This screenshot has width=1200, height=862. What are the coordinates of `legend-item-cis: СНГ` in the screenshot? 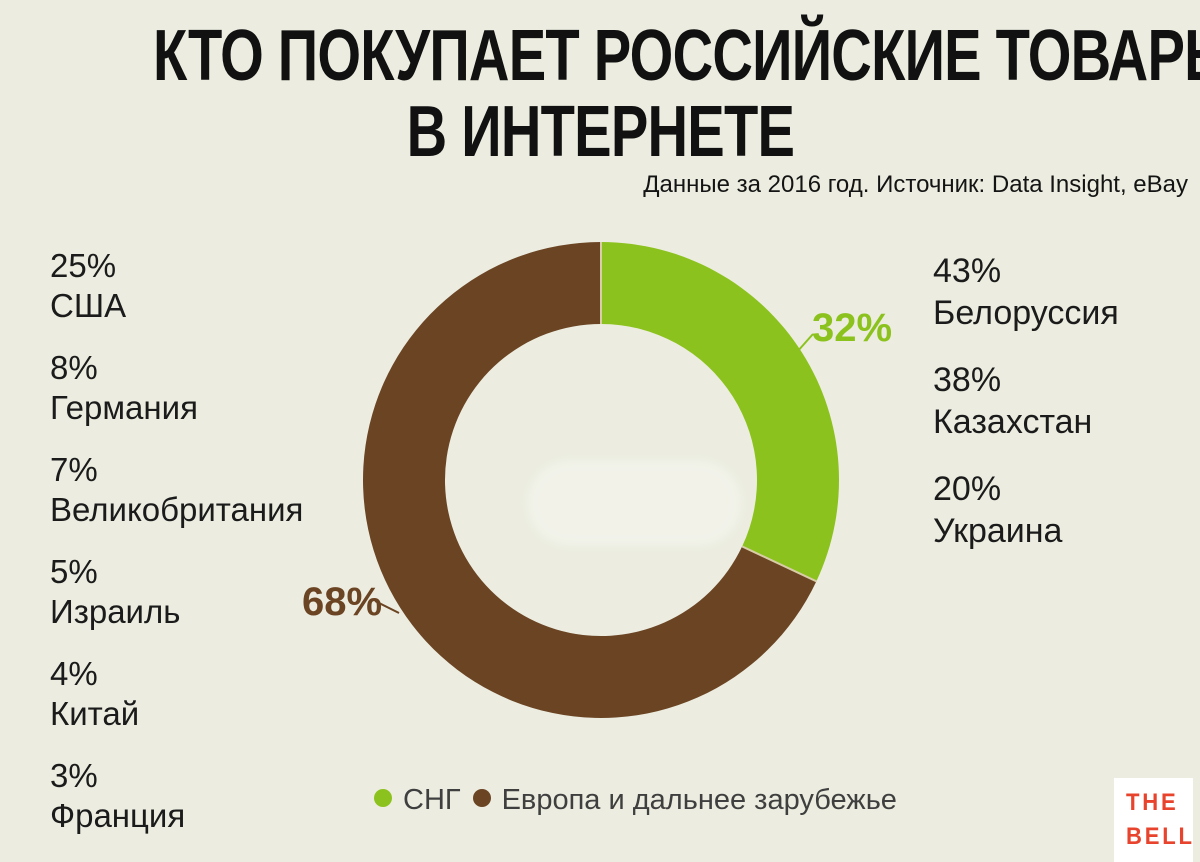 It's located at (417, 800).